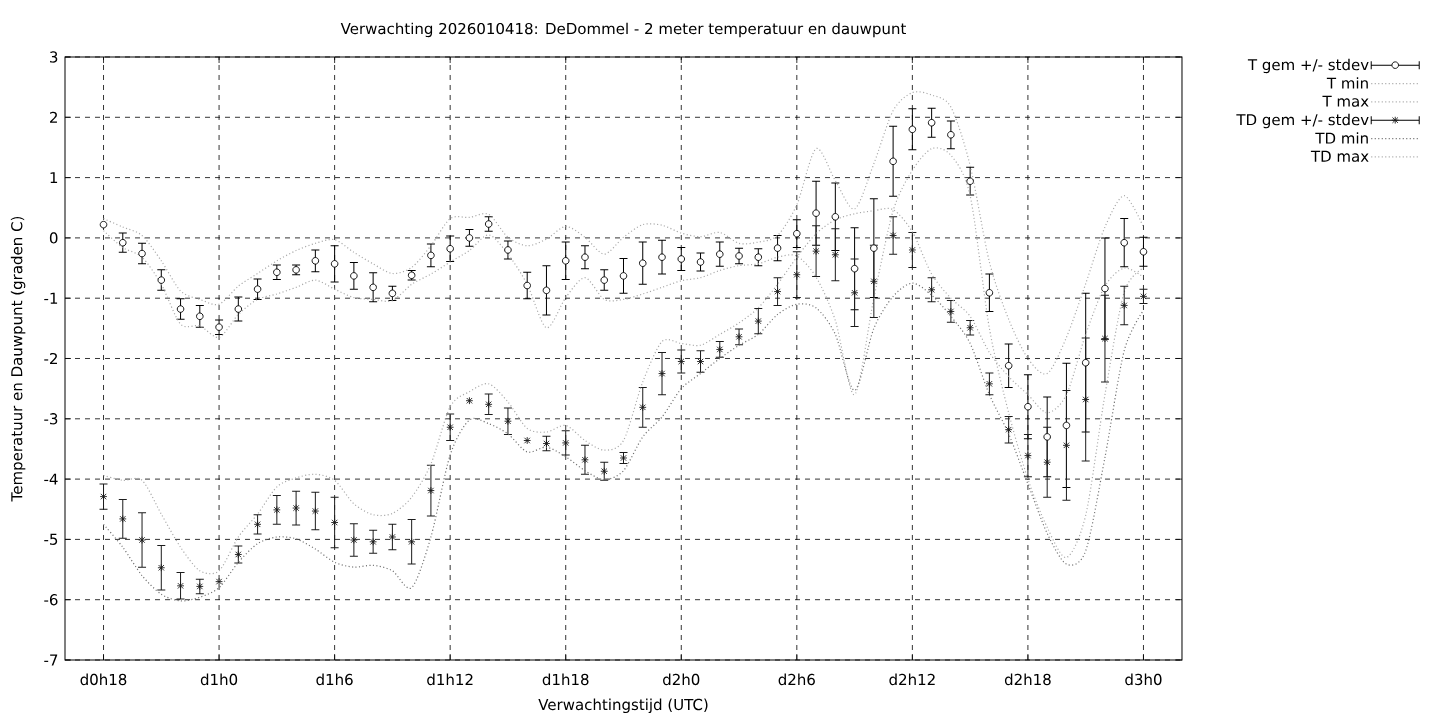 This screenshot has width=1440, height=720. Describe the element at coordinates (51, 419) in the screenshot. I see `y-tick-label: -3` at that location.